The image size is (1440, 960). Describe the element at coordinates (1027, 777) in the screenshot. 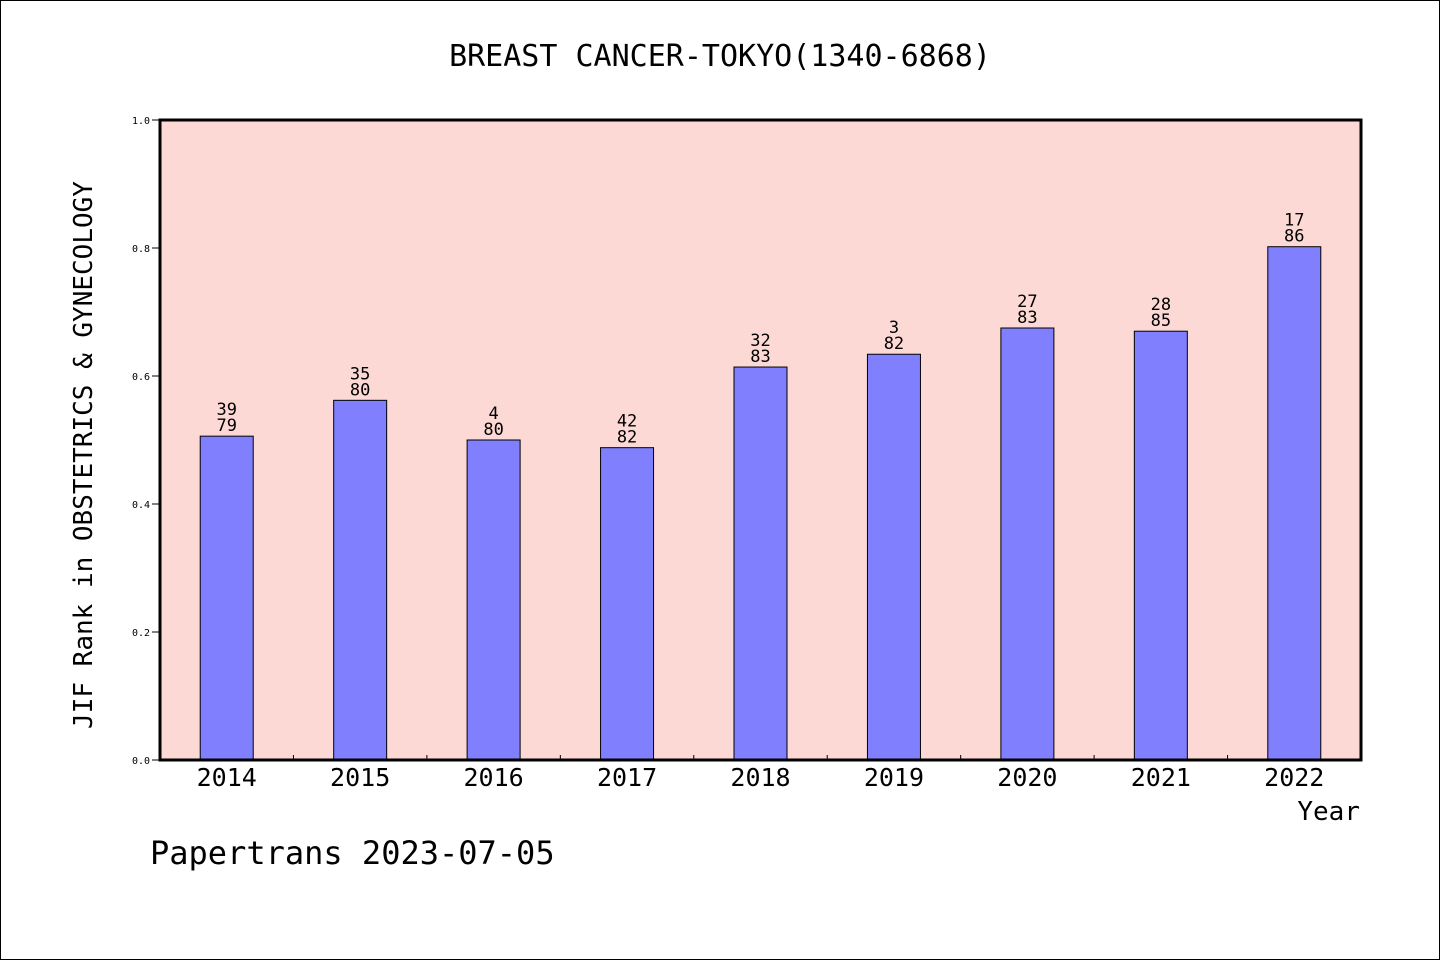

I see `x-tick-label: 2020` at that location.